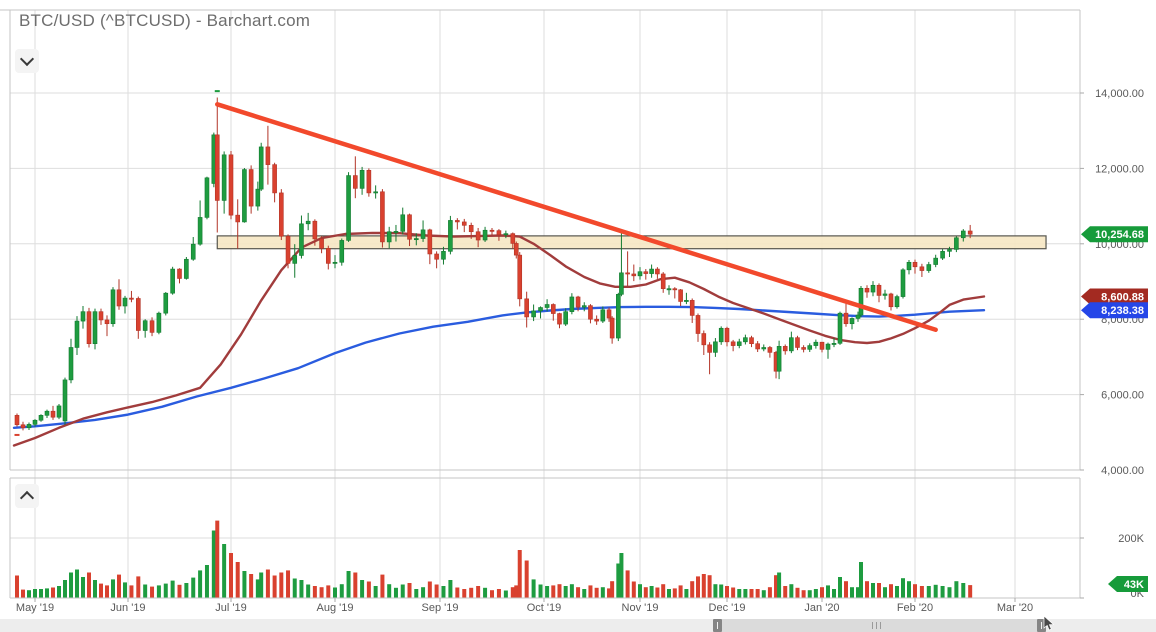 The image size is (1156, 632). What do you see at coordinates (27, 496) in the screenshot?
I see `collapse-volume-panel-button` at bounding box center [27, 496].